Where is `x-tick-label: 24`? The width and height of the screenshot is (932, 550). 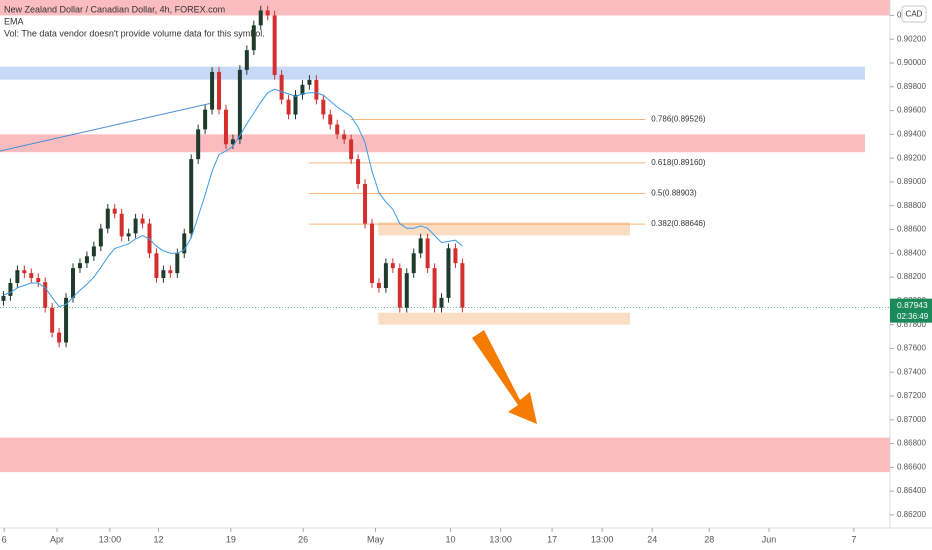 x-tick-label: 24 is located at coordinates (652, 539).